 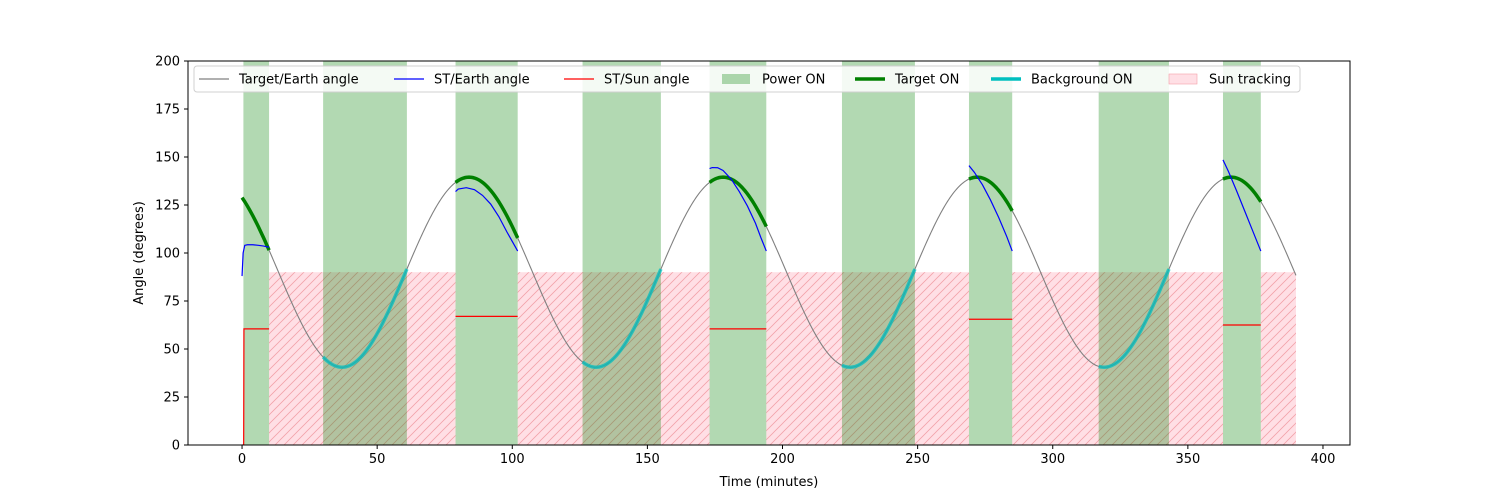 What do you see at coordinates (647, 459) in the screenshot?
I see `x-tick-label: 150` at bounding box center [647, 459].